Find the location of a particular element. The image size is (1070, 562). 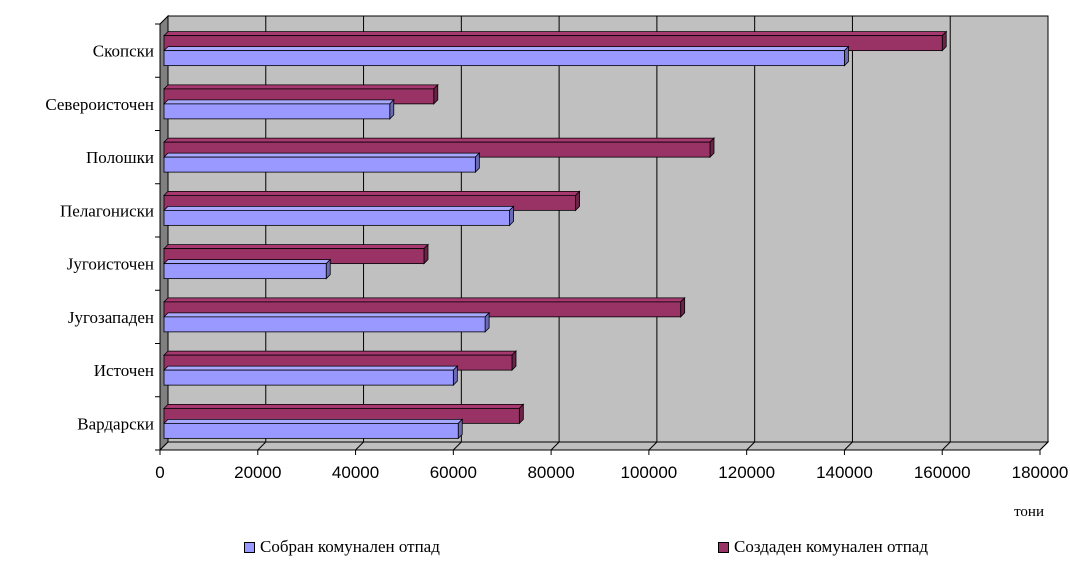

category-label: Вардарски is located at coordinates (115, 423).